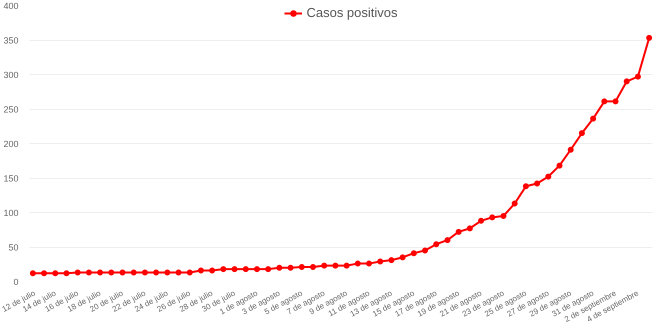 This screenshot has height=330, width=660. I want to click on y-tick-label: 400, so click(11, 6).